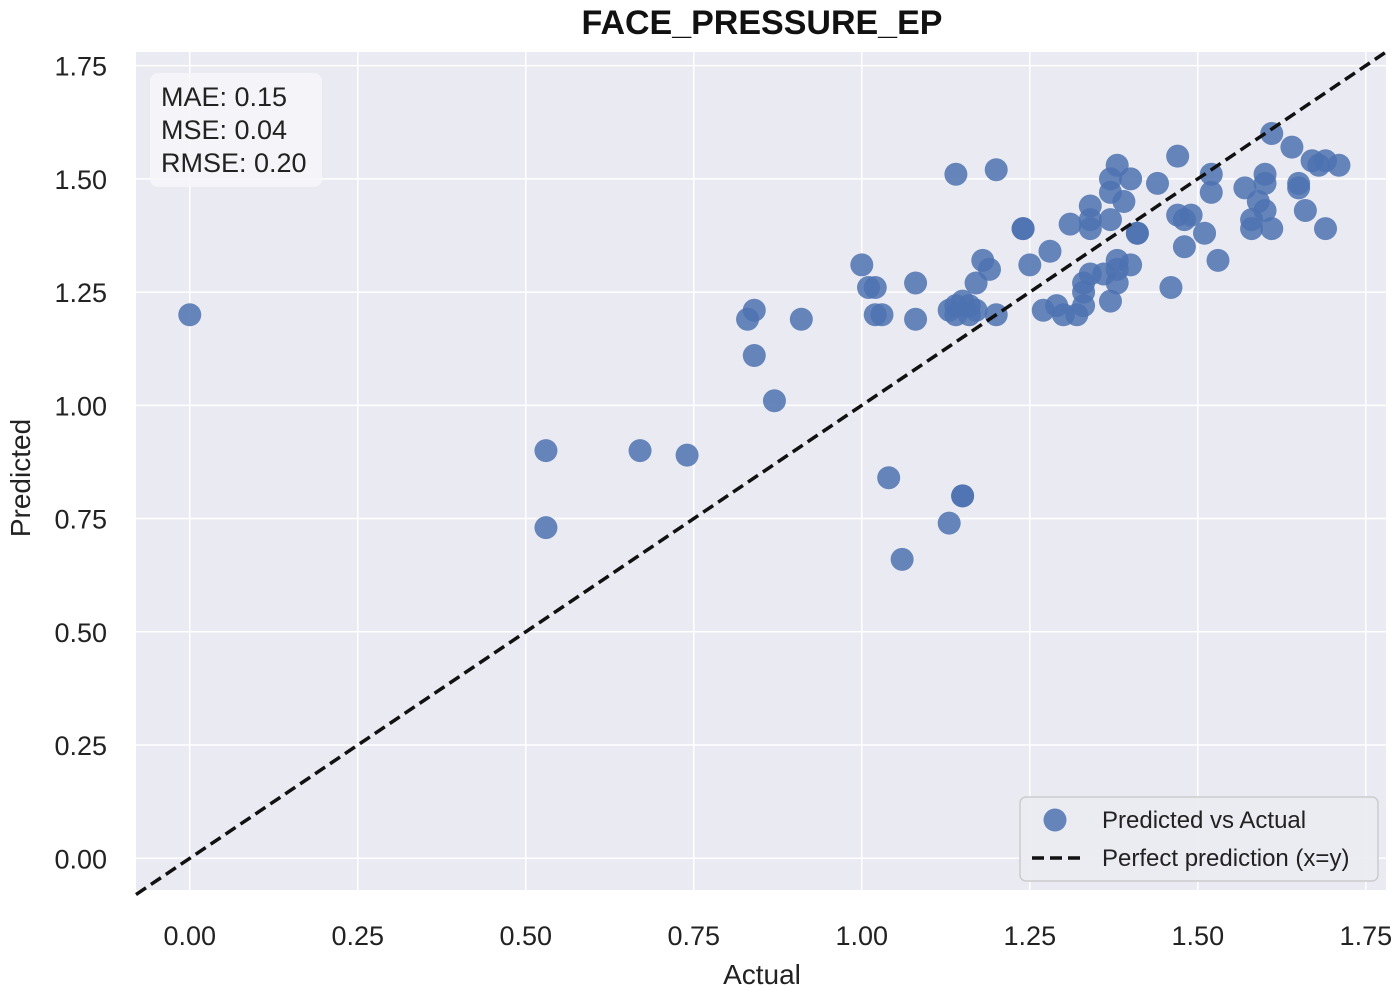  Describe the element at coordinates (20, 478) in the screenshot. I see `y-axis-label: Predicted` at that location.